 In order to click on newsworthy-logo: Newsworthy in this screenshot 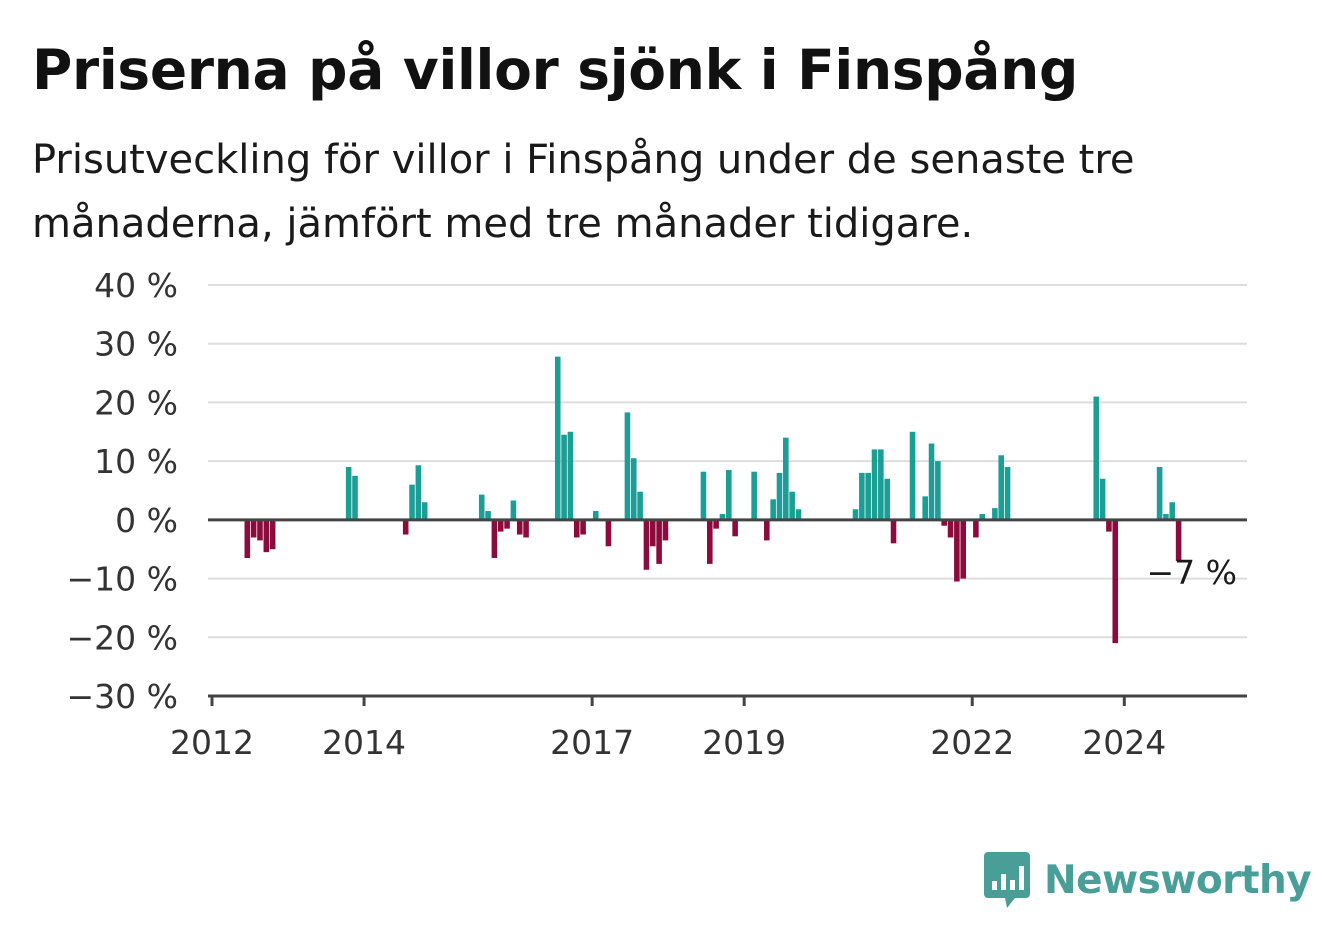, I will do `click(1147, 880)`.